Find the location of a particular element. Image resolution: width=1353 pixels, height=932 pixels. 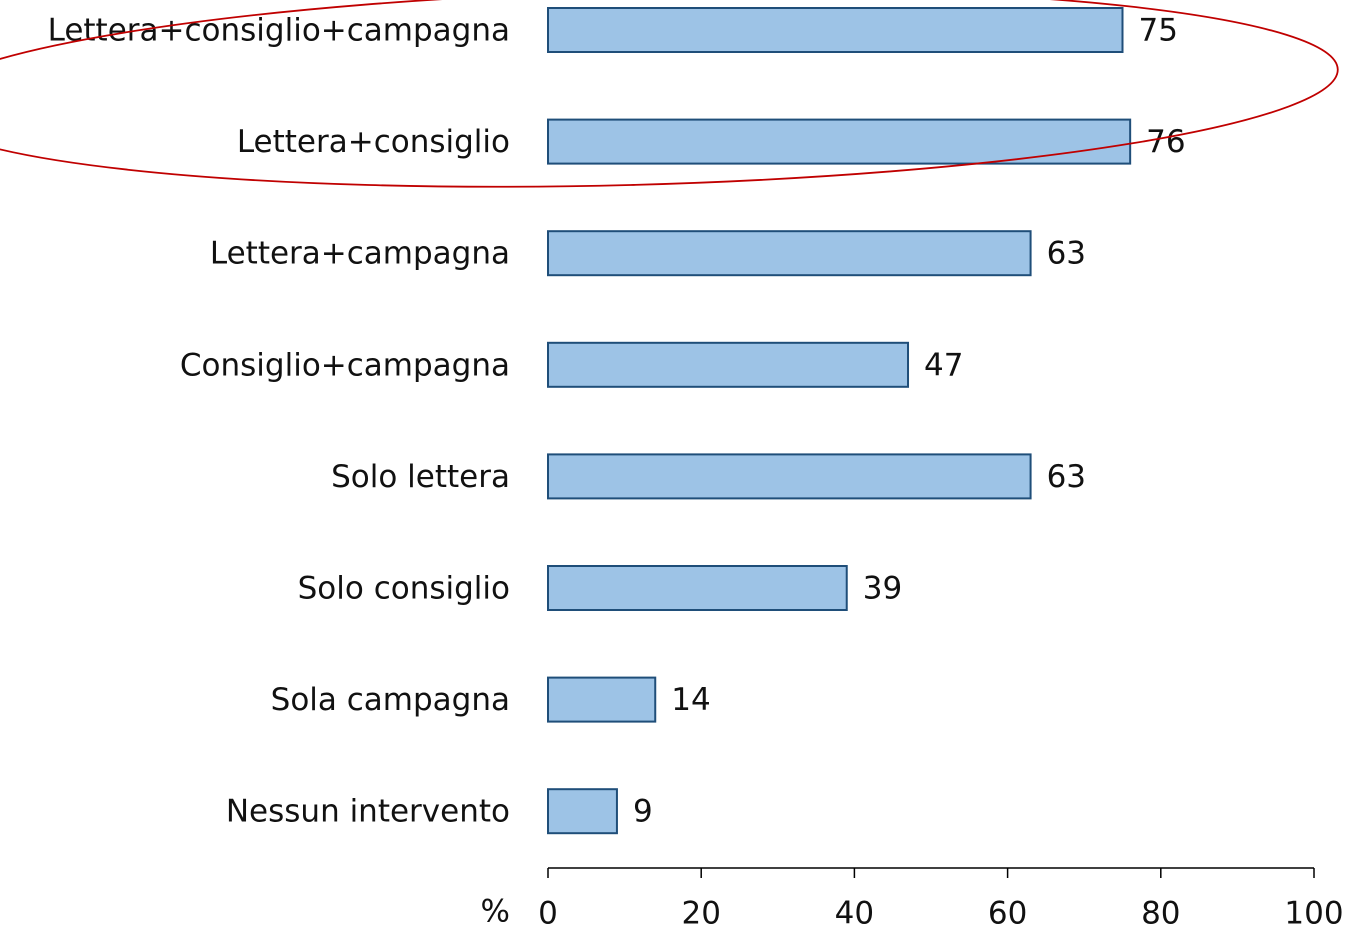

x-tick-label: 0 is located at coordinates (548, 914).